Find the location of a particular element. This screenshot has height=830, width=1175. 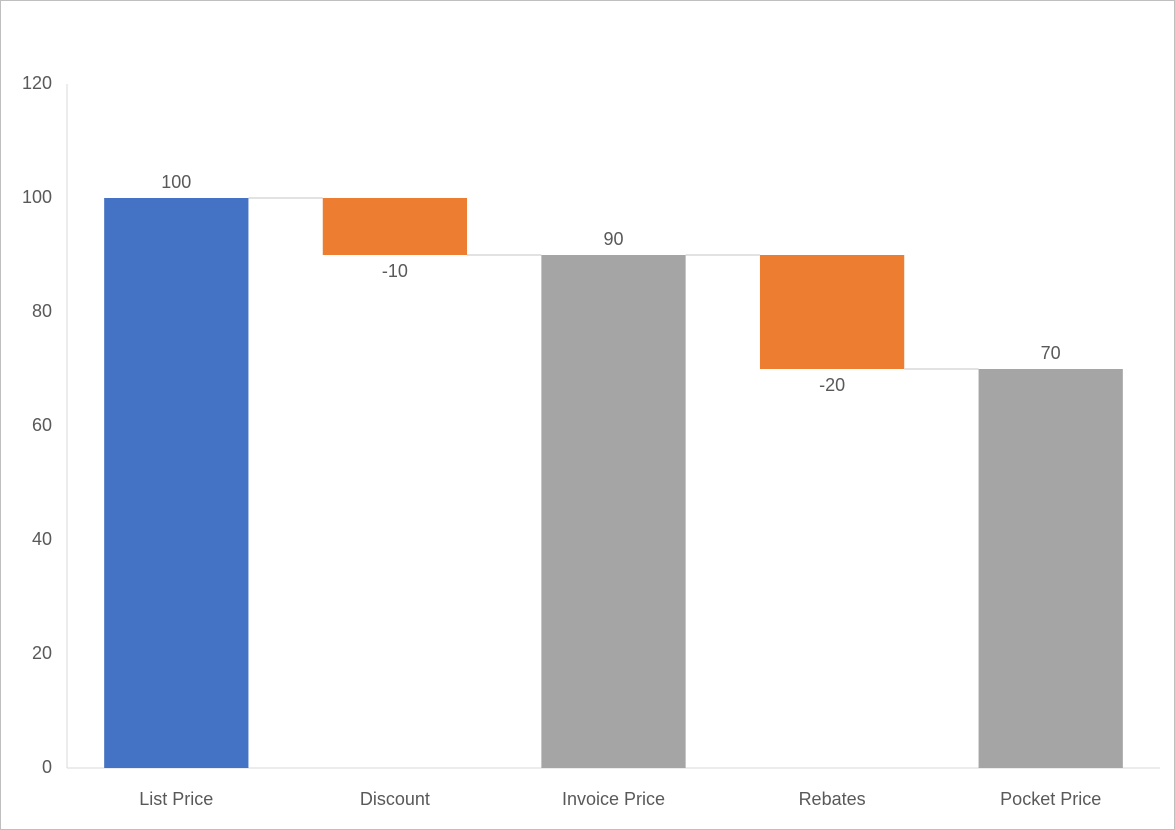

y-tick-label: 60 is located at coordinates (42, 425).